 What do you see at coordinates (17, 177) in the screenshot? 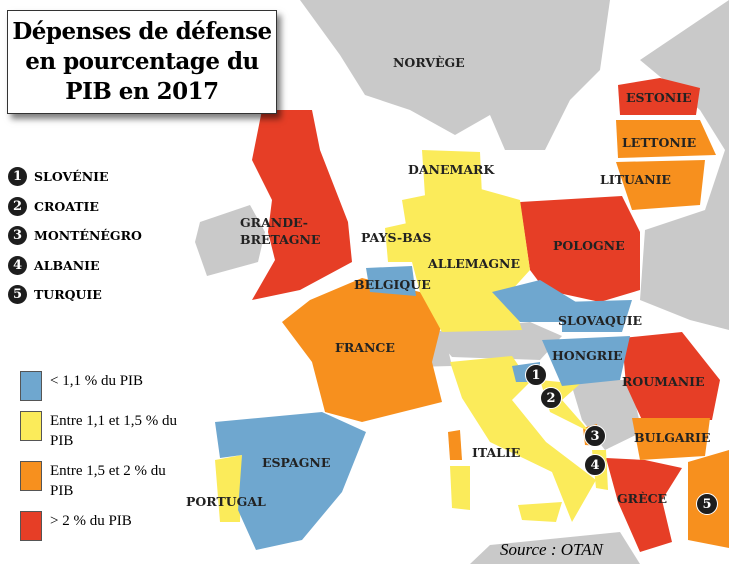
I see `number-badge: 1` at bounding box center [17, 177].